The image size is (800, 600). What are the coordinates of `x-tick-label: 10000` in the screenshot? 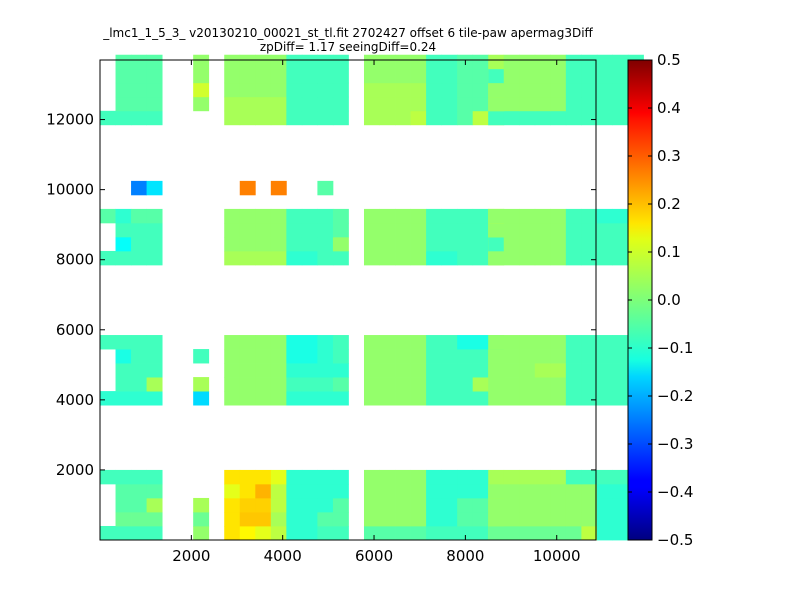 It's located at (557, 556).